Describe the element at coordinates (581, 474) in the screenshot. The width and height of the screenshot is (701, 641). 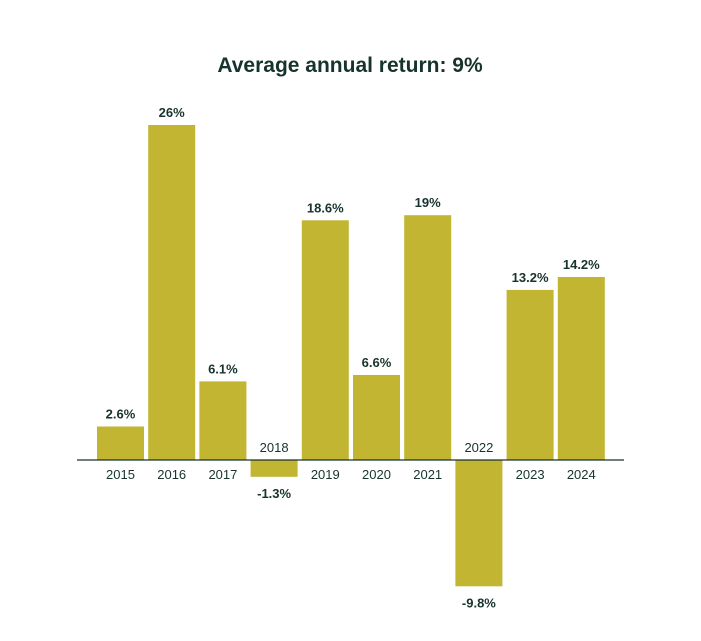
I see `category-label-2024: 2024` at that location.